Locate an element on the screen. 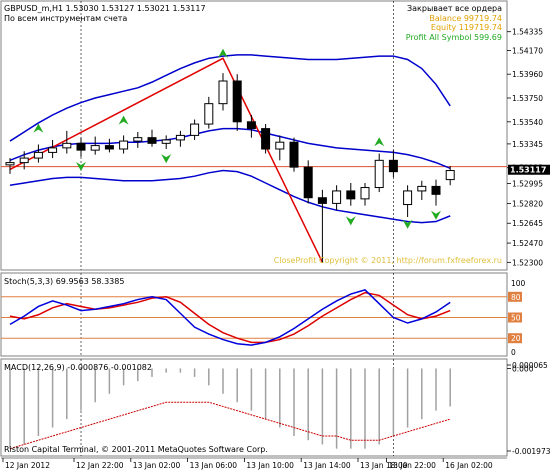 The image size is (550, 471). current-price-marker: 1.53117 is located at coordinates (529, 169).